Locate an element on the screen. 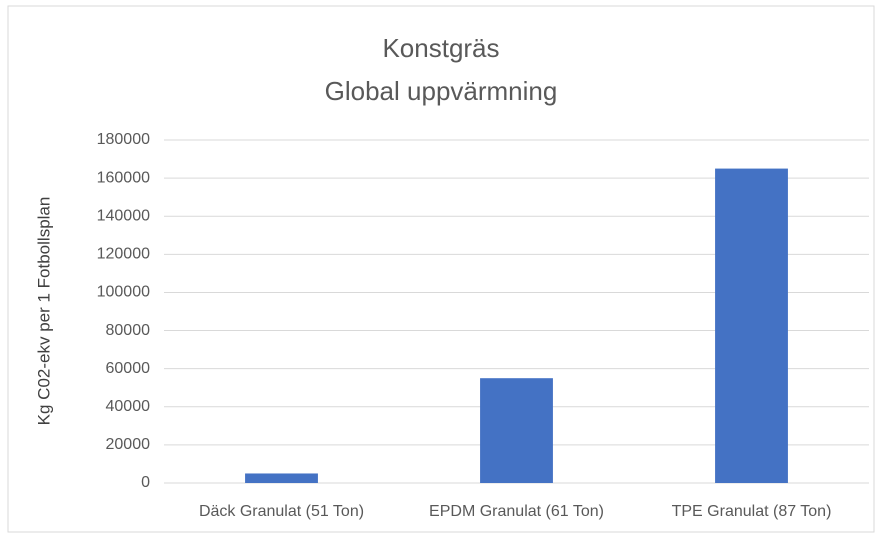  y-tick-label: 0 is located at coordinates (145, 482).